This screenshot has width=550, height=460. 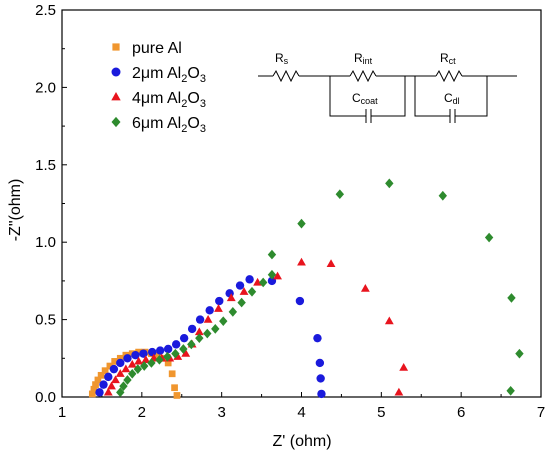 I want to click on resistor-rs, so click(x=286, y=76).